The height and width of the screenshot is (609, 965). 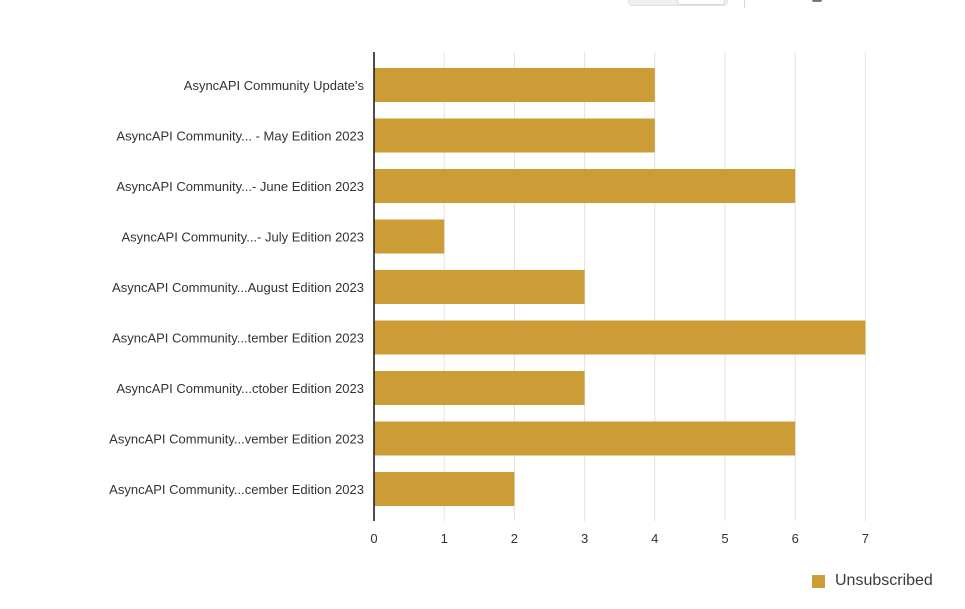 What do you see at coordinates (654, 538) in the screenshot?
I see `x-tick-label: 4` at bounding box center [654, 538].